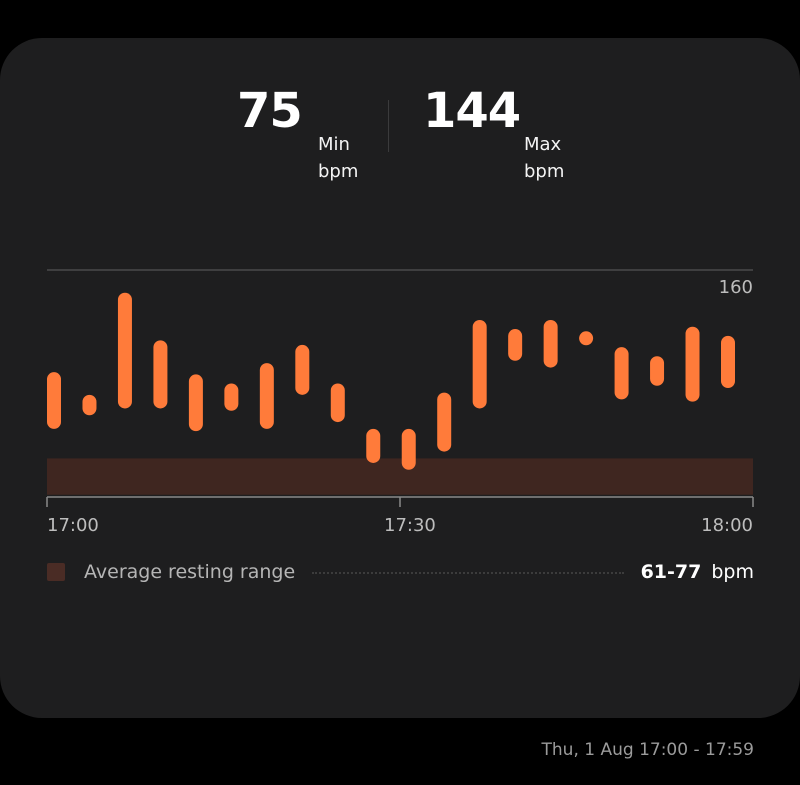  I want to click on max-value: 144, so click(472, 111).